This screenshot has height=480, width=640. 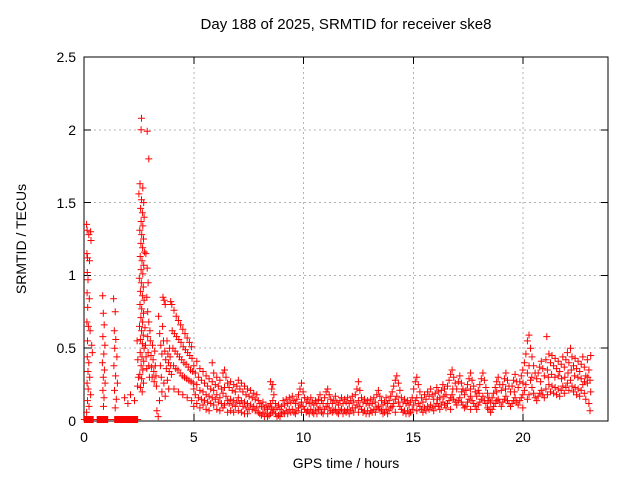 I want to click on y-tick-label: 0.5, so click(x=66, y=348).